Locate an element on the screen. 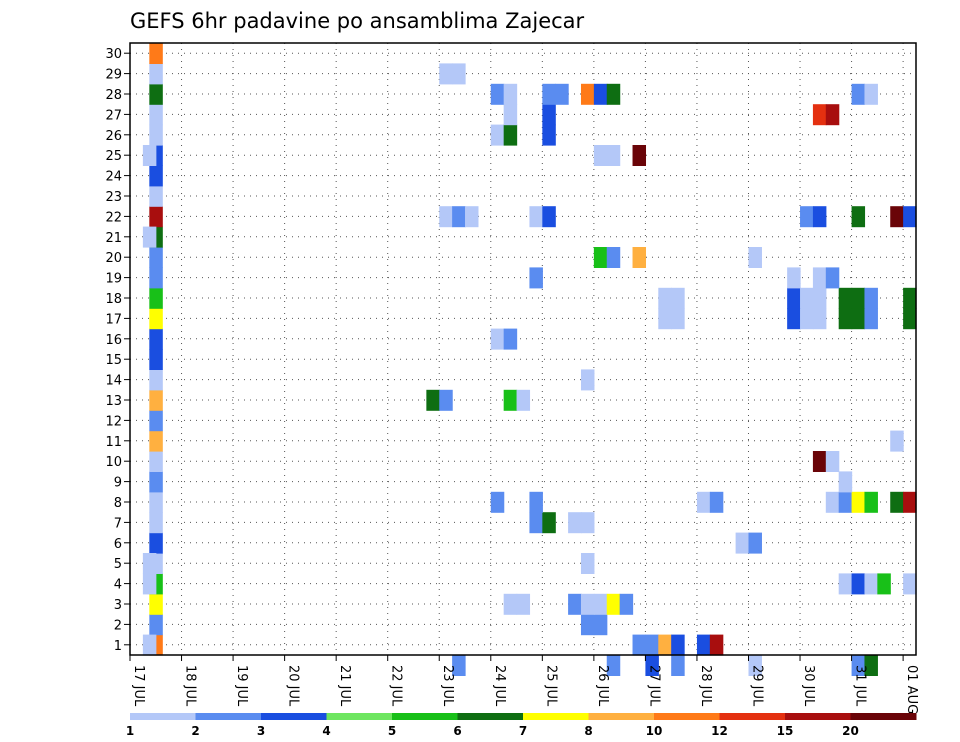 The width and height of the screenshot is (960, 742). y-tick-label: 18 is located at coordinates (113, 299).